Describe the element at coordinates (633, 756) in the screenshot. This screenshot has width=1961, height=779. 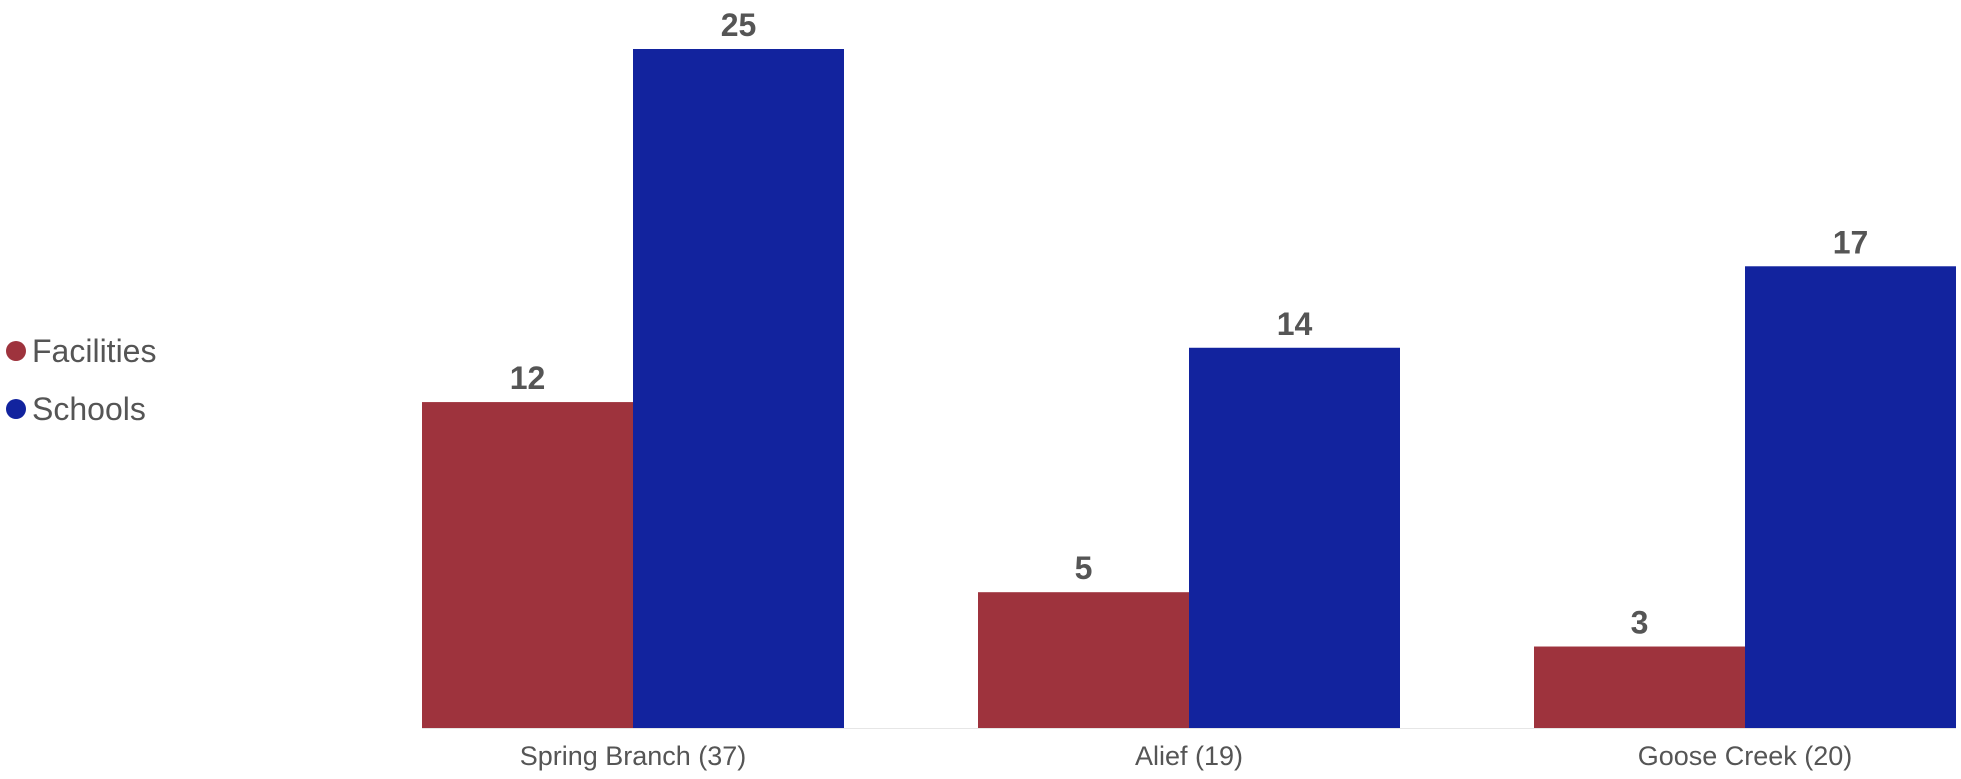
I see `x-tick-label-spring-branch: Spring Branch (37)` at that location.